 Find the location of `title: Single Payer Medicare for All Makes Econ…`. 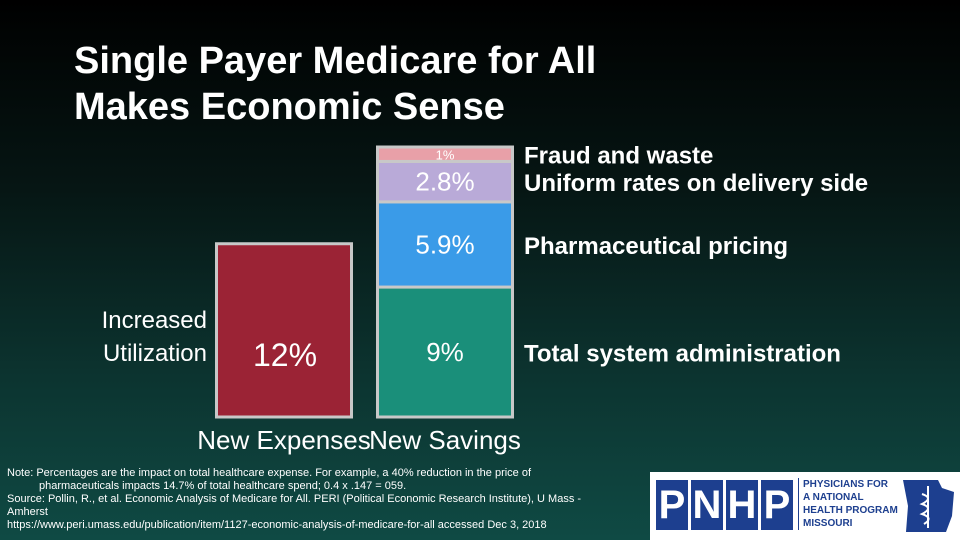

title: Single Payer Medicare for All Makes Econ… is located at coordinates (335, 84).